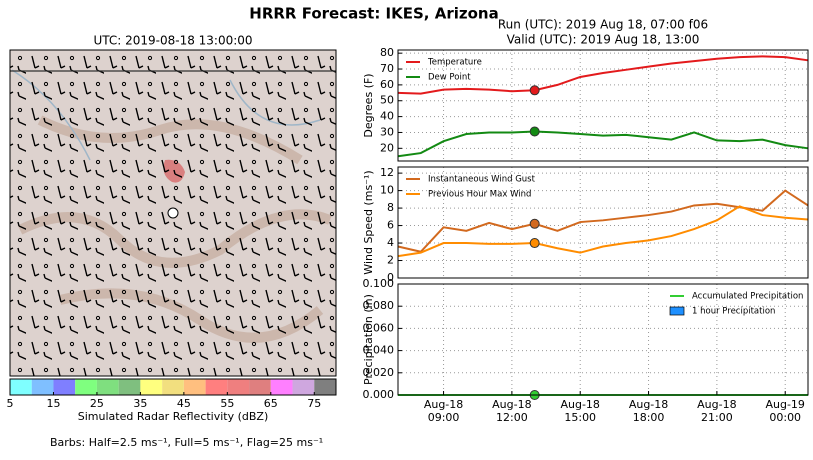  Describe the element at coordinates (379, 372) in the screenshot. I see `y-tick-label: 0.020` at that location.